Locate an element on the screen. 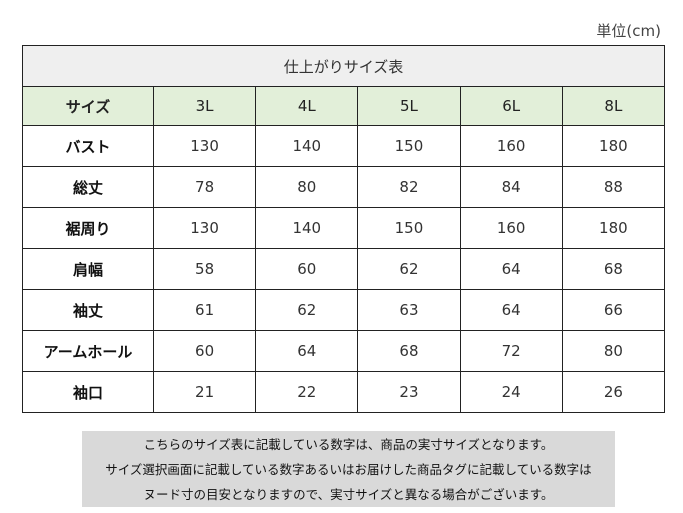 This screenshot has height=513, width=683. measurement-cell: 61 is located at coordinates (204, 310).